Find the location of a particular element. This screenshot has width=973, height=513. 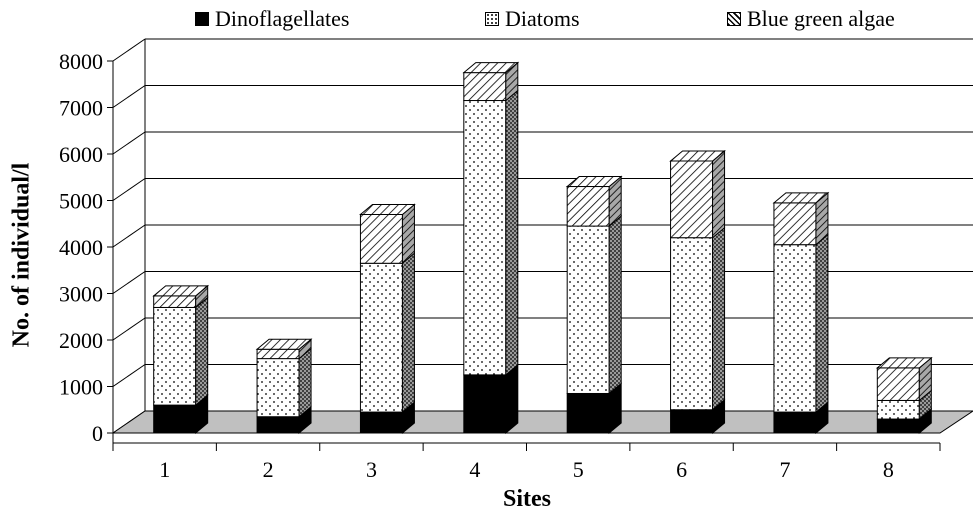

legend-label: Blue green algae is located at coordinates (821, 18).